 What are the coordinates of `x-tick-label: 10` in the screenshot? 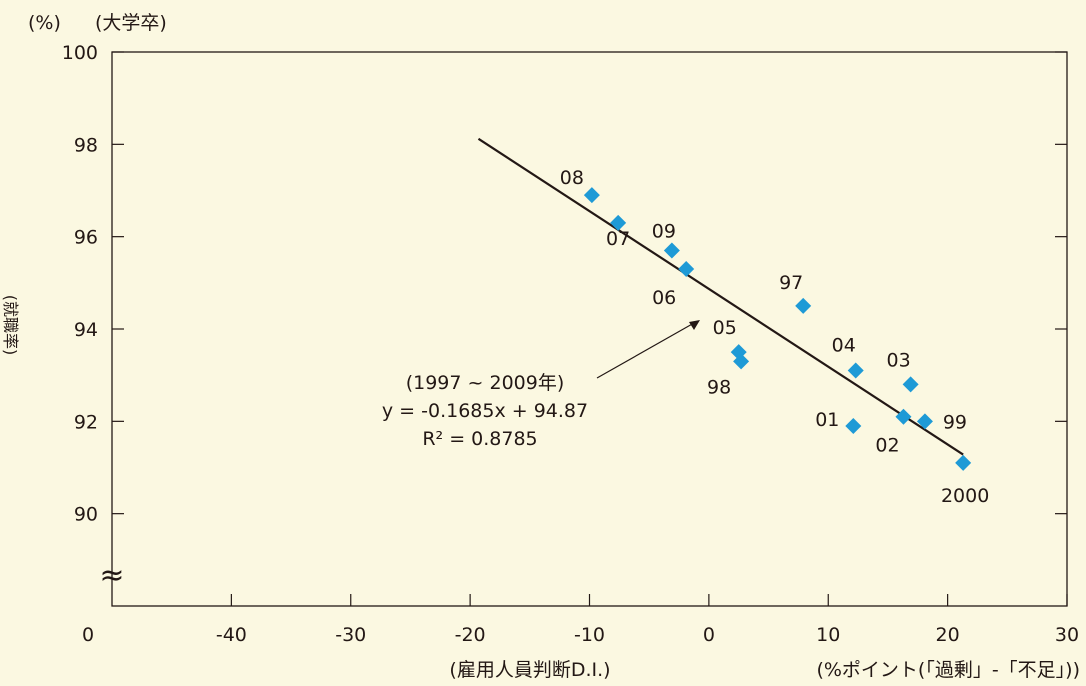 It's located at (828, 635).